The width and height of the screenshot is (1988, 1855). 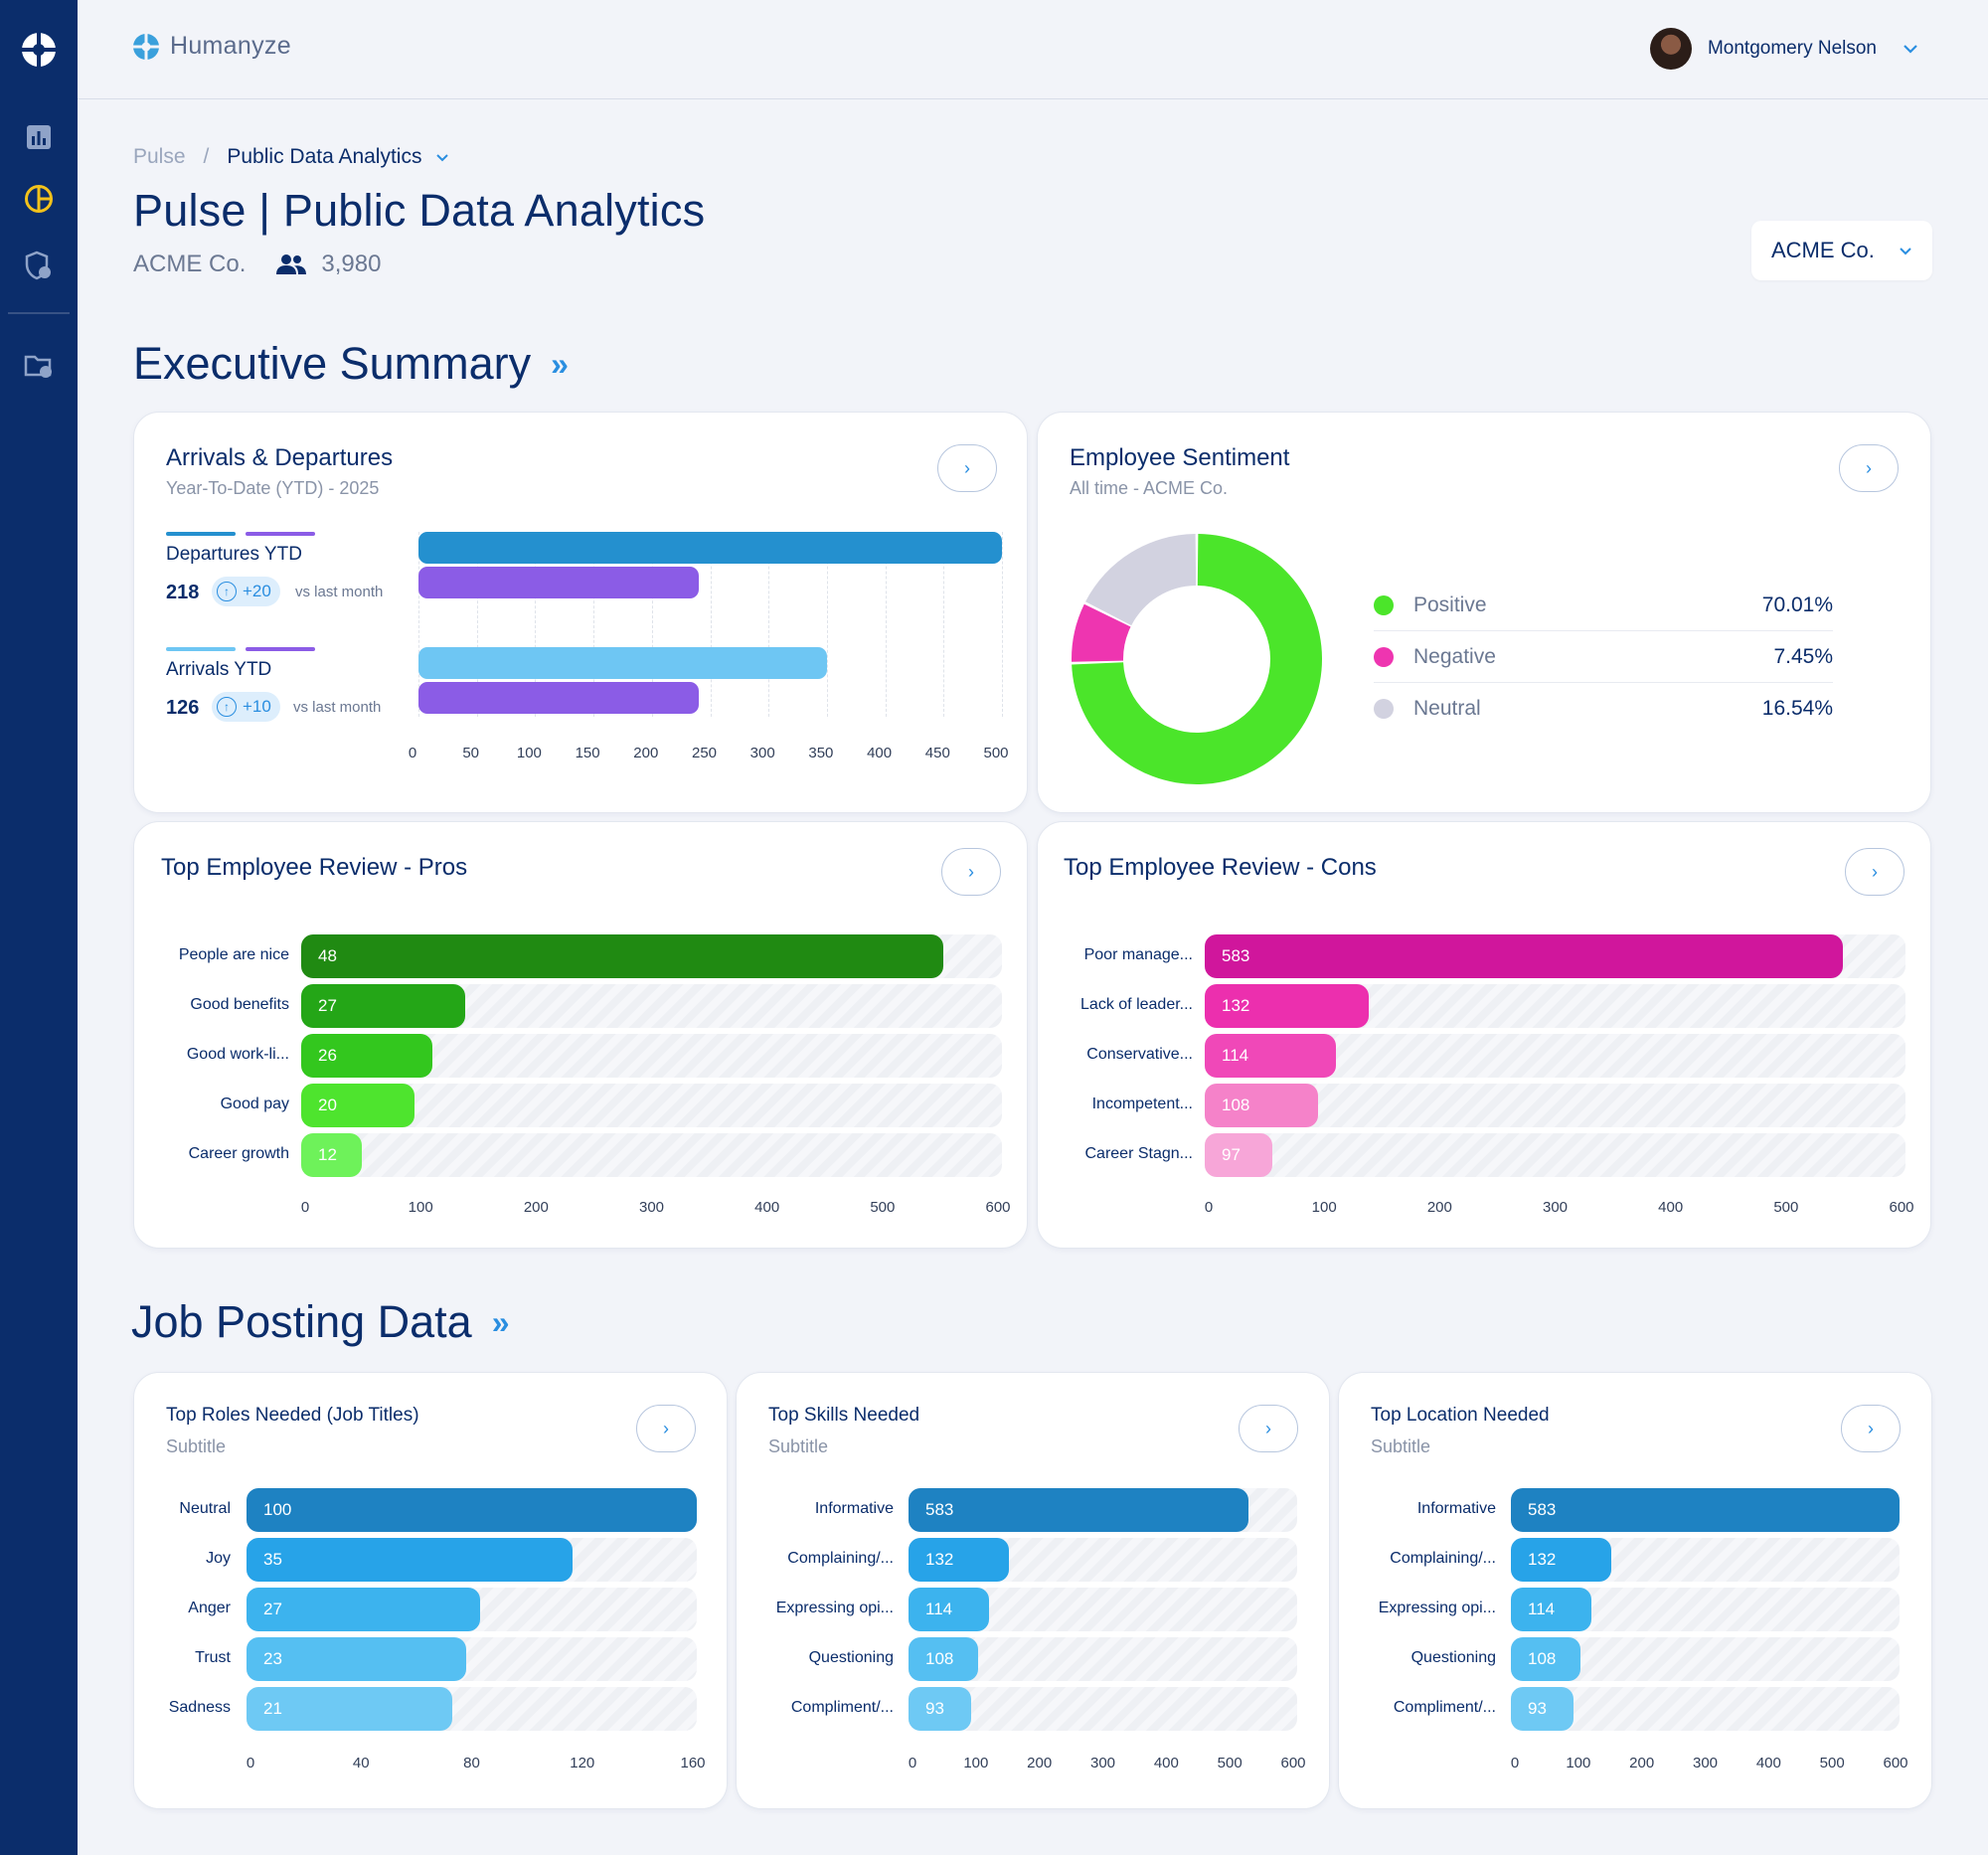 What do you see at coordinates (327, 1154) in the screenshot?
I see `bar-value: 12` at bounding box center [327, 1154].